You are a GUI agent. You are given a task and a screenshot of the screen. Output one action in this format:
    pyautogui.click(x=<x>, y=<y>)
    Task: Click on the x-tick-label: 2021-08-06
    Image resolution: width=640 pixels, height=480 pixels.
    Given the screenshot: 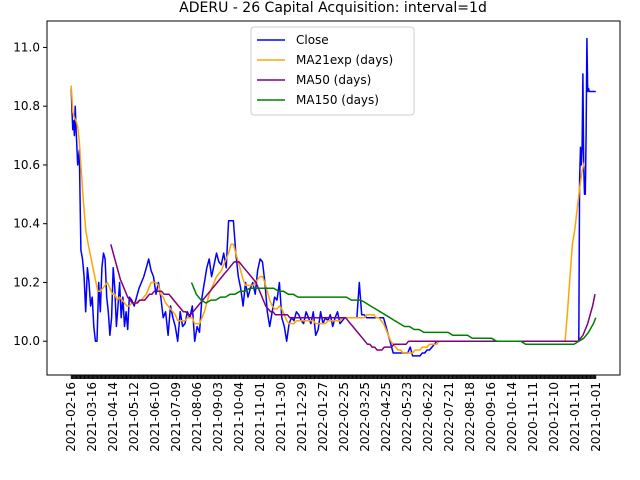 What is the action you would take?
    pyautogui.click(x=197, y=417)
    